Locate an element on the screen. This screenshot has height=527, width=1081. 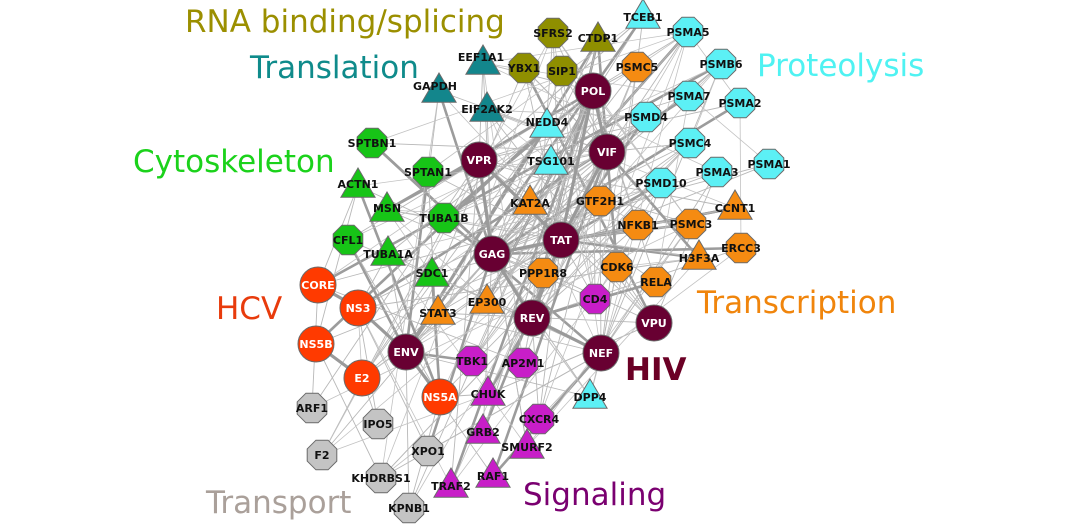
edge-PSMD10-POL is located at coordinates (627, 137).